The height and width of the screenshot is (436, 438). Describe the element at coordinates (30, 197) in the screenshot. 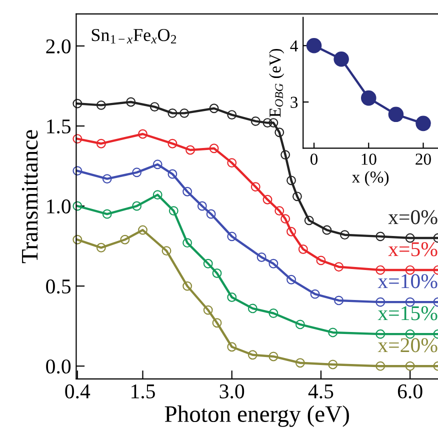

I see `y-axis-title: Transmittance` at that location.